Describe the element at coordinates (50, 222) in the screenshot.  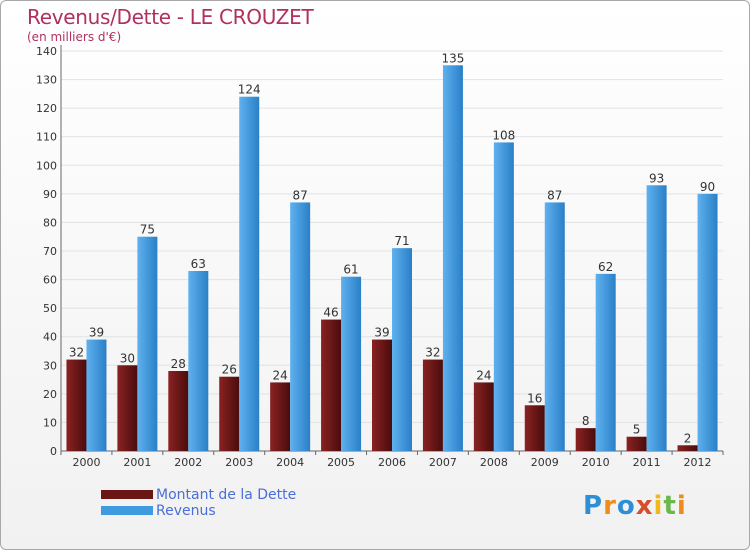
I see `y-tick-label: 80` at that location.